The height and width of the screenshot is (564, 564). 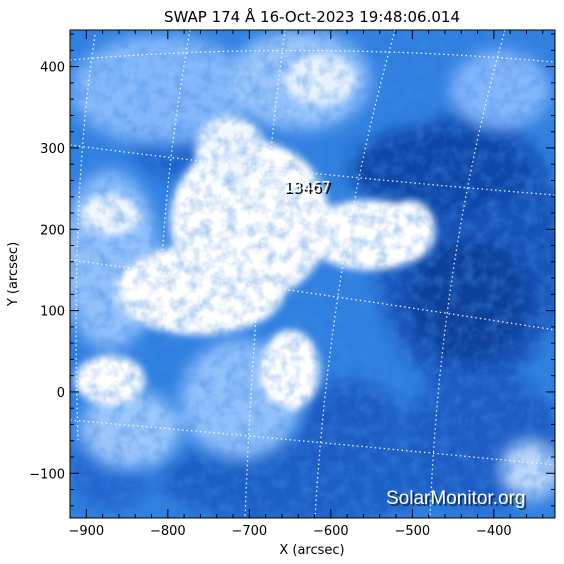 I want to click on watermark-shadow: SolarMonitor.org, so click(x=457, y=500).